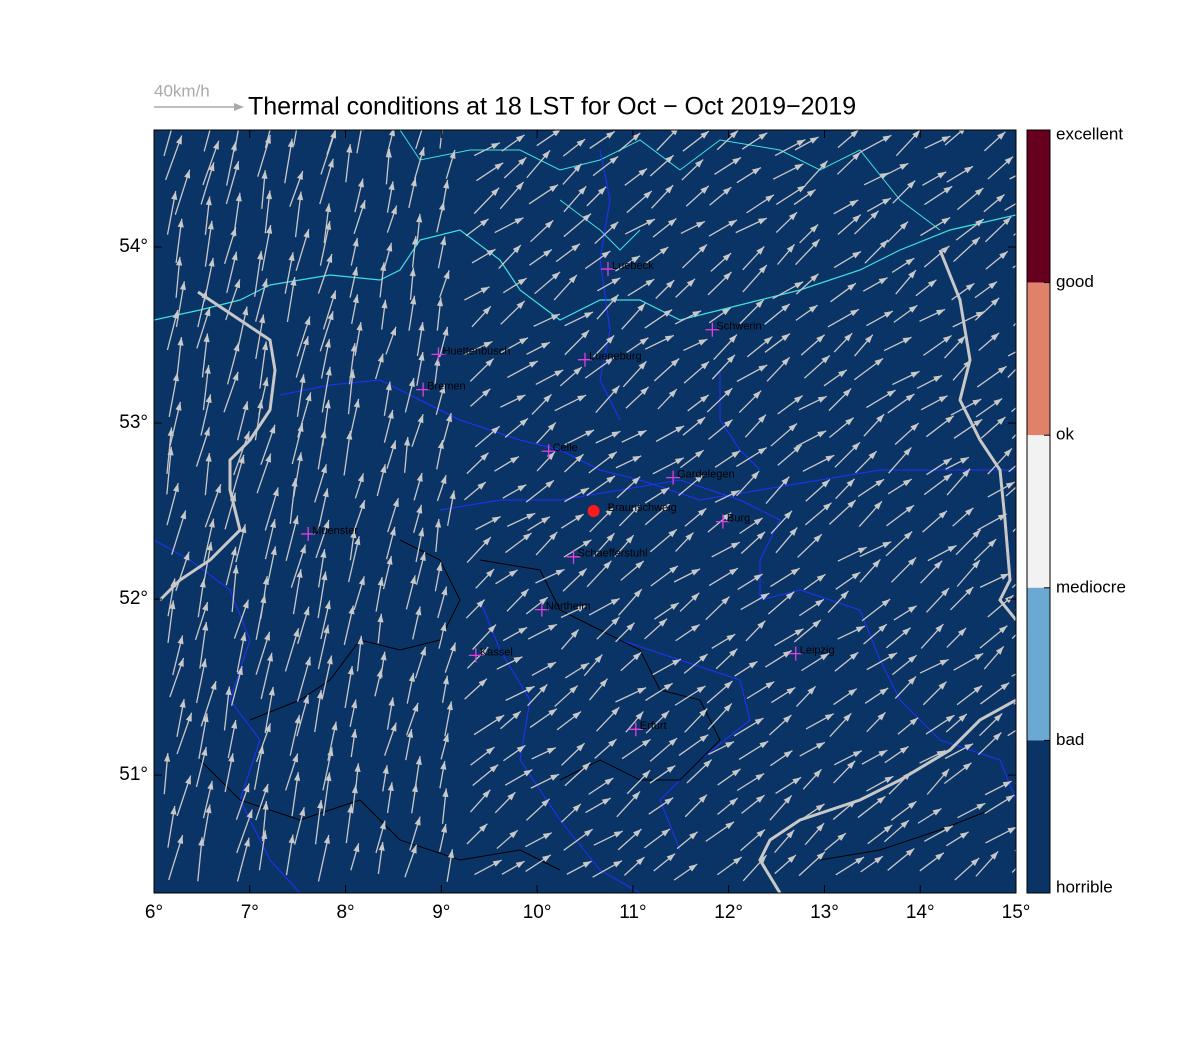 The image size is (1200, 1055). What do you see at coordinates (1038, 206) in the screenshot?
I see `colorbar-segment` at bounding box center [1038, 206].